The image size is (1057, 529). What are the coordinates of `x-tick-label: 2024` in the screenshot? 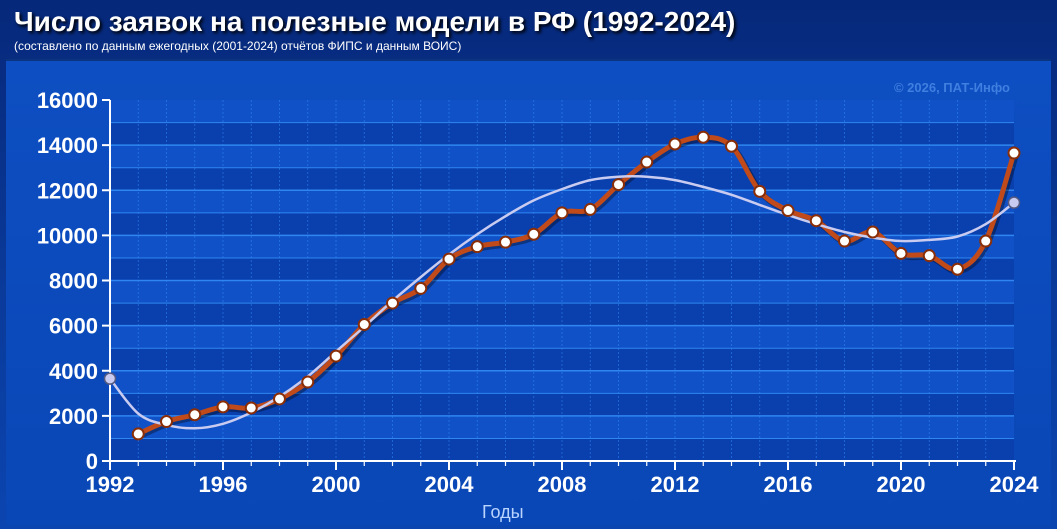 It's located at (1015, 484).